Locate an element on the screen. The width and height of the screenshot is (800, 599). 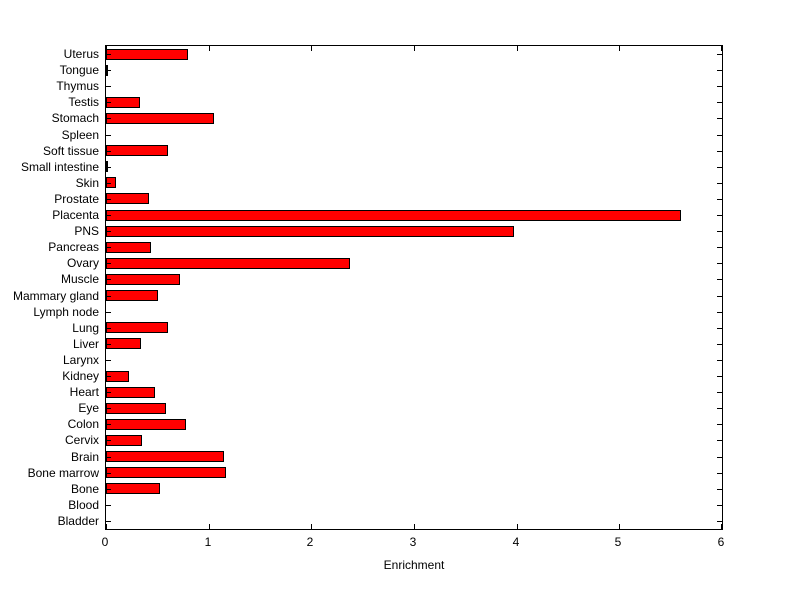
y-tick-label: Placenta is located at coordinates (75, 215).